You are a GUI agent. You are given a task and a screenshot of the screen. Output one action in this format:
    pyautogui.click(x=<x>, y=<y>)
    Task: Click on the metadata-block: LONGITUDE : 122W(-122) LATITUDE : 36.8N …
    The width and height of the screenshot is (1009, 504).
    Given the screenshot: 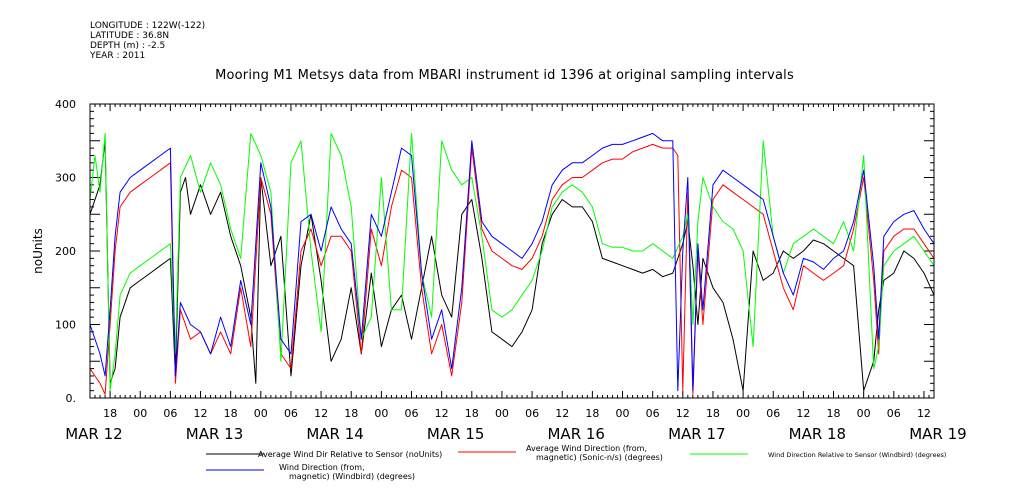 What is the action you would take?
    pyautogui.click(x=147, y=41)
    